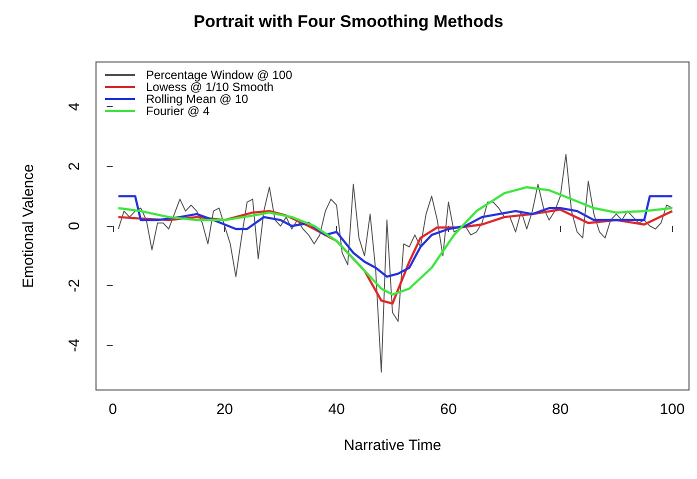 Image resolution: width=697 pixels, height=479 pixels. I want to click on legend-label: Percentage Window @ 100, so click(219, 75).